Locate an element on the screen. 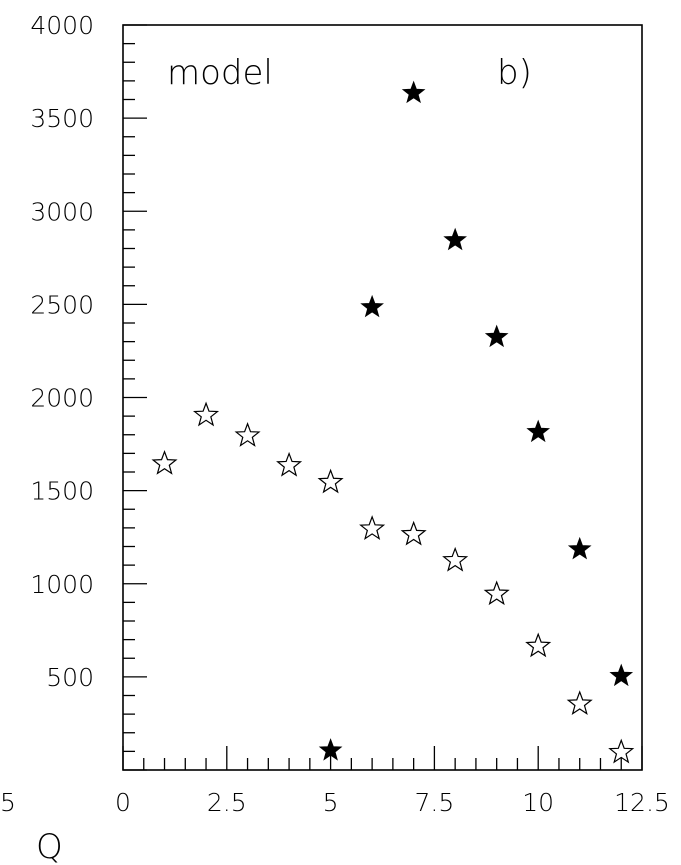  annotation-panel-b: b) is located at coordinates (514, 73).